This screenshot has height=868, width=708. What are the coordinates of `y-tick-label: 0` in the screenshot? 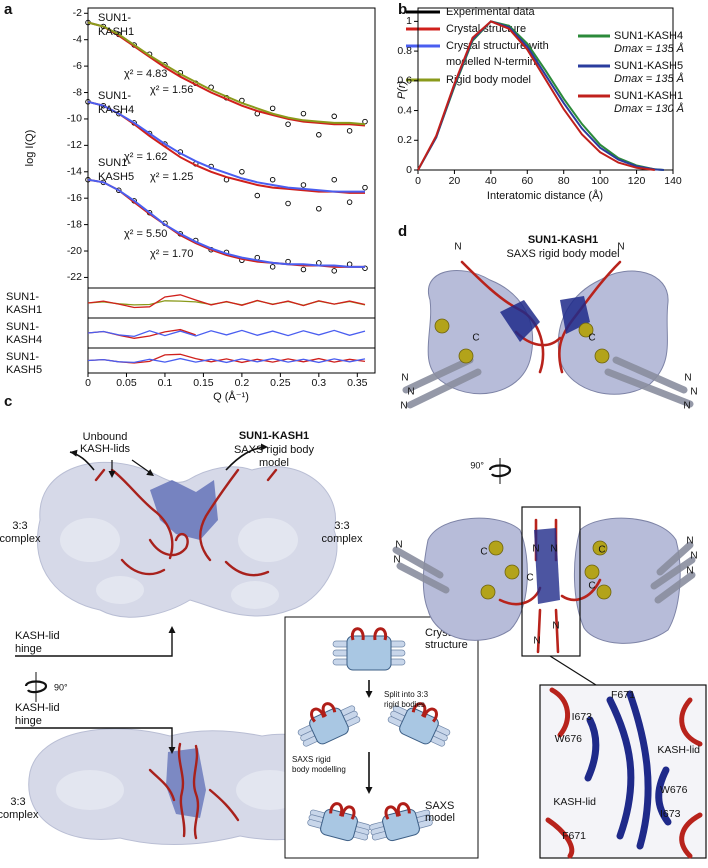 It's located at (409, 170).